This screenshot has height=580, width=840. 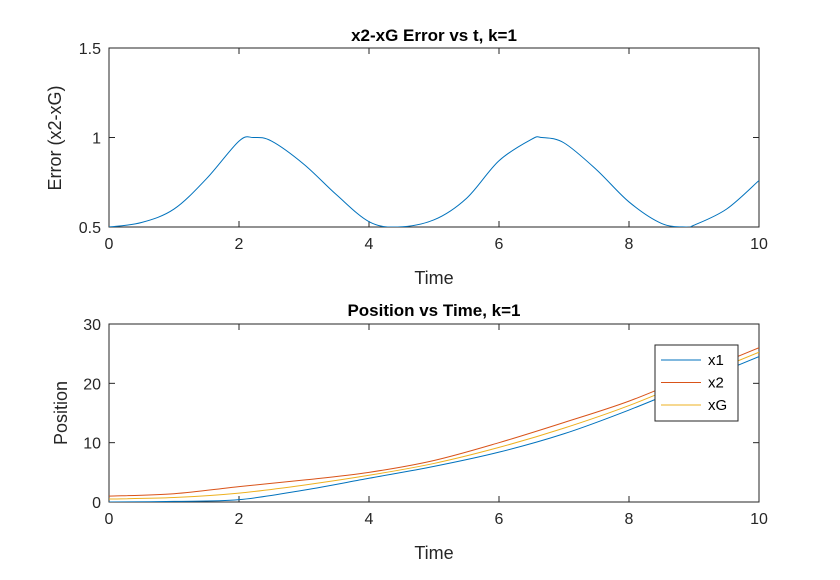 What do you see at coordinates (696, 383) in the screenshot?
I see `legend: x1 x2 xG` at bounding box center [696, 383].